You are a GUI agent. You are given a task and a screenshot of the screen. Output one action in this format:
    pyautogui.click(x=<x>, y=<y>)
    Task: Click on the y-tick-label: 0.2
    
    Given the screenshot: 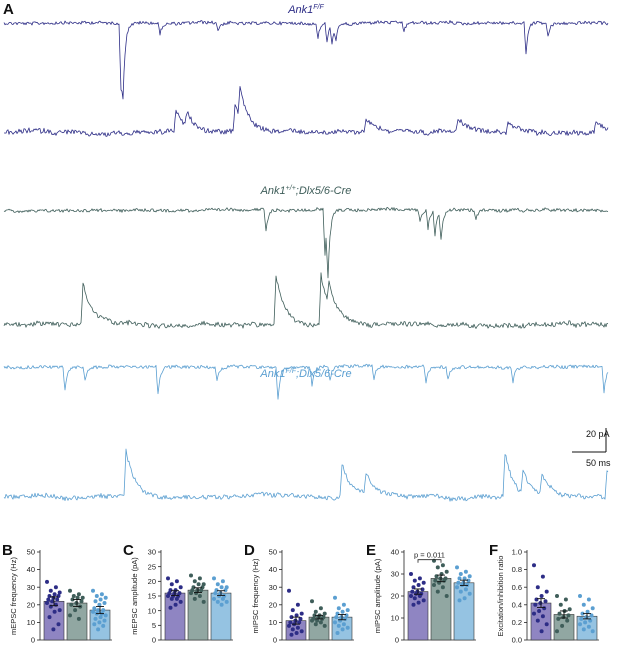 What is the action you would take?
    pyautogui.click(x=517, y=622)
    